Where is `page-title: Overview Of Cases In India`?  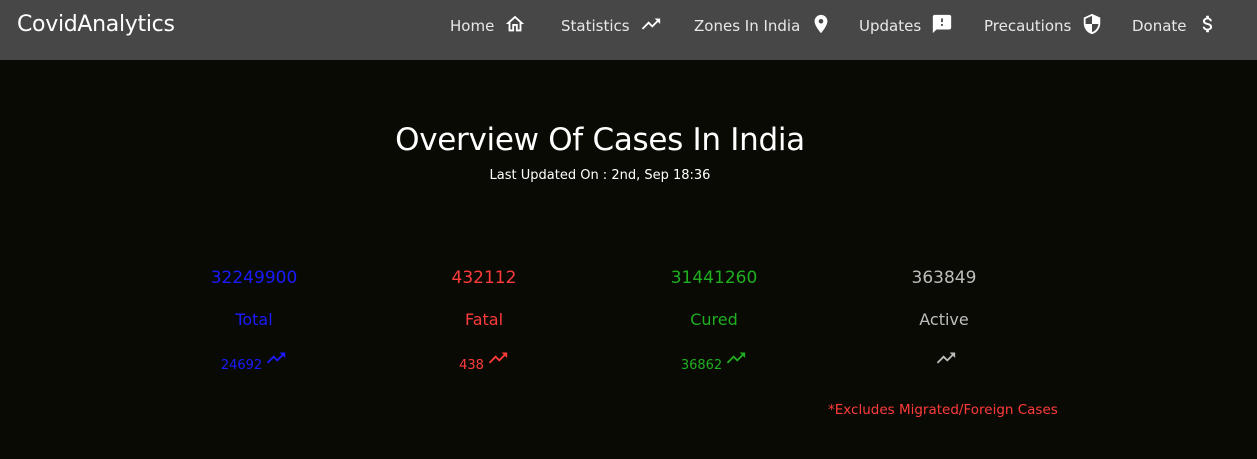 page-title: Overview Of Cases In India is located at coordinates (600, 140).